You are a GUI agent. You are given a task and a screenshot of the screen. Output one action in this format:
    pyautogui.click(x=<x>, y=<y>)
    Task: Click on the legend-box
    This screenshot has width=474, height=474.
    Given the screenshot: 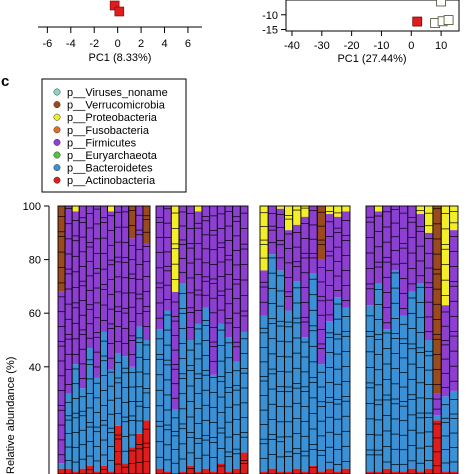 What is the action you would take?
    pyautogui.click(x=114, y=135)
    